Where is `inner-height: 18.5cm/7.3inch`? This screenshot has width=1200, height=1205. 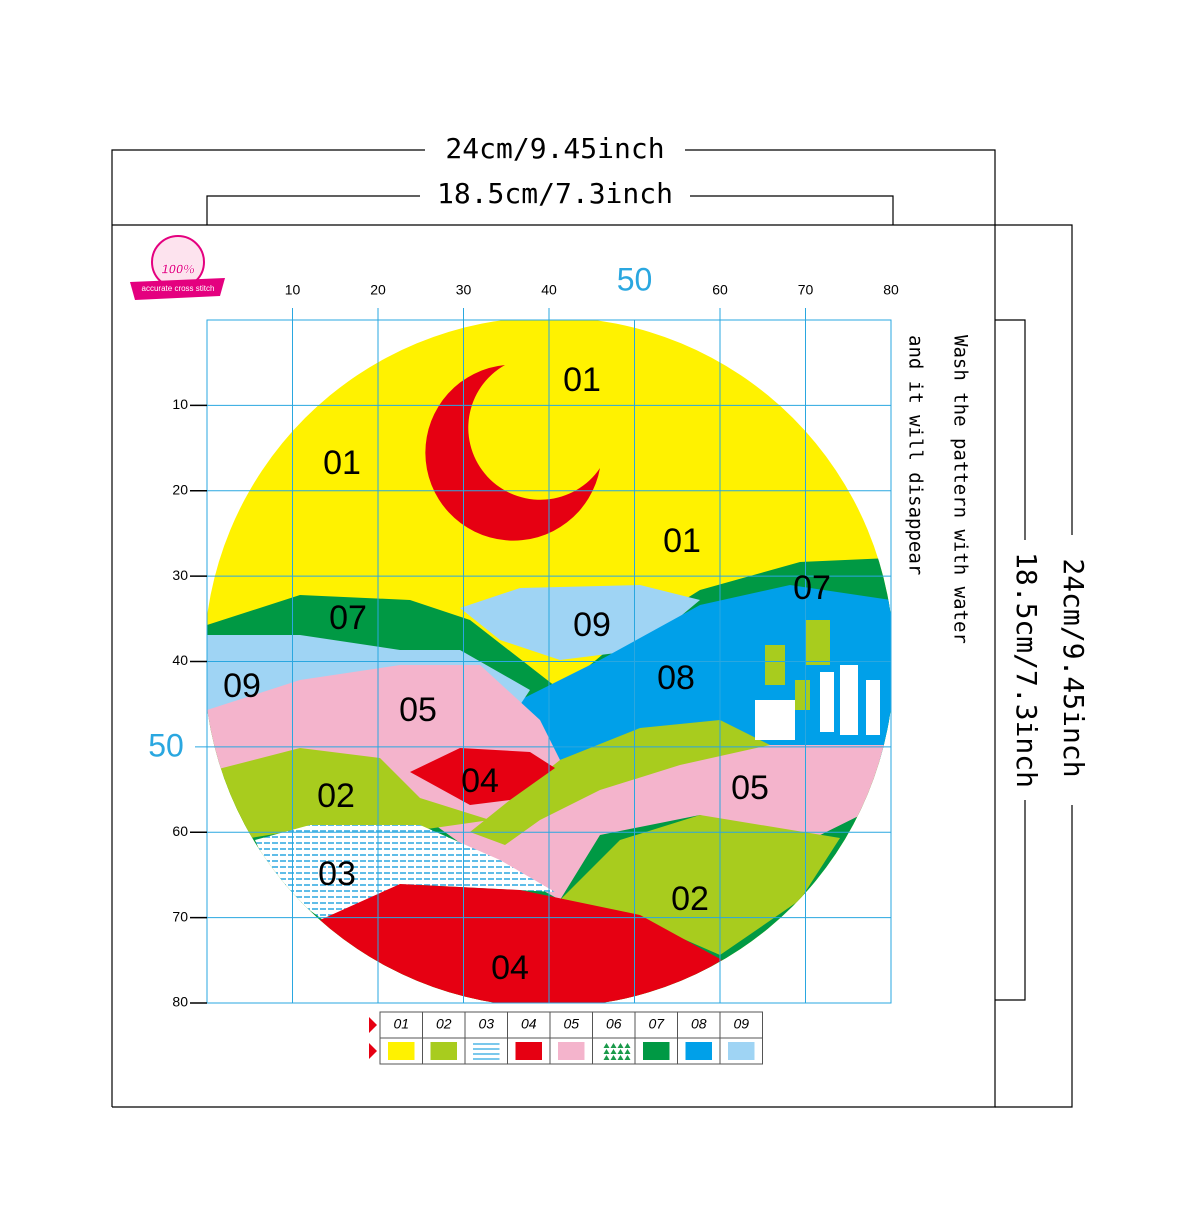
inner-height: 18.5cm/7.3inch is located at coordinates (1026, 670).